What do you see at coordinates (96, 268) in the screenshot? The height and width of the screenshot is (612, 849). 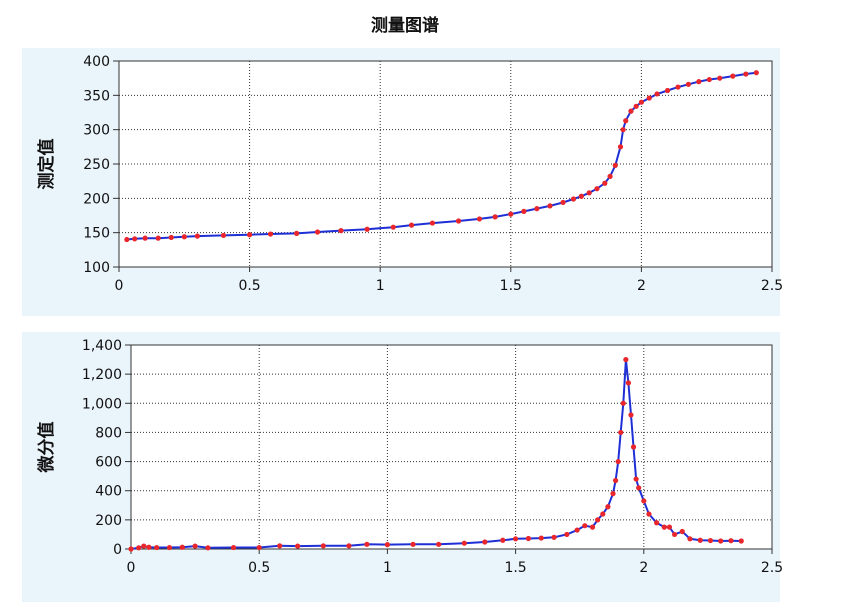 I see `y-tick-label: 100` at bounding box center [96, 268].